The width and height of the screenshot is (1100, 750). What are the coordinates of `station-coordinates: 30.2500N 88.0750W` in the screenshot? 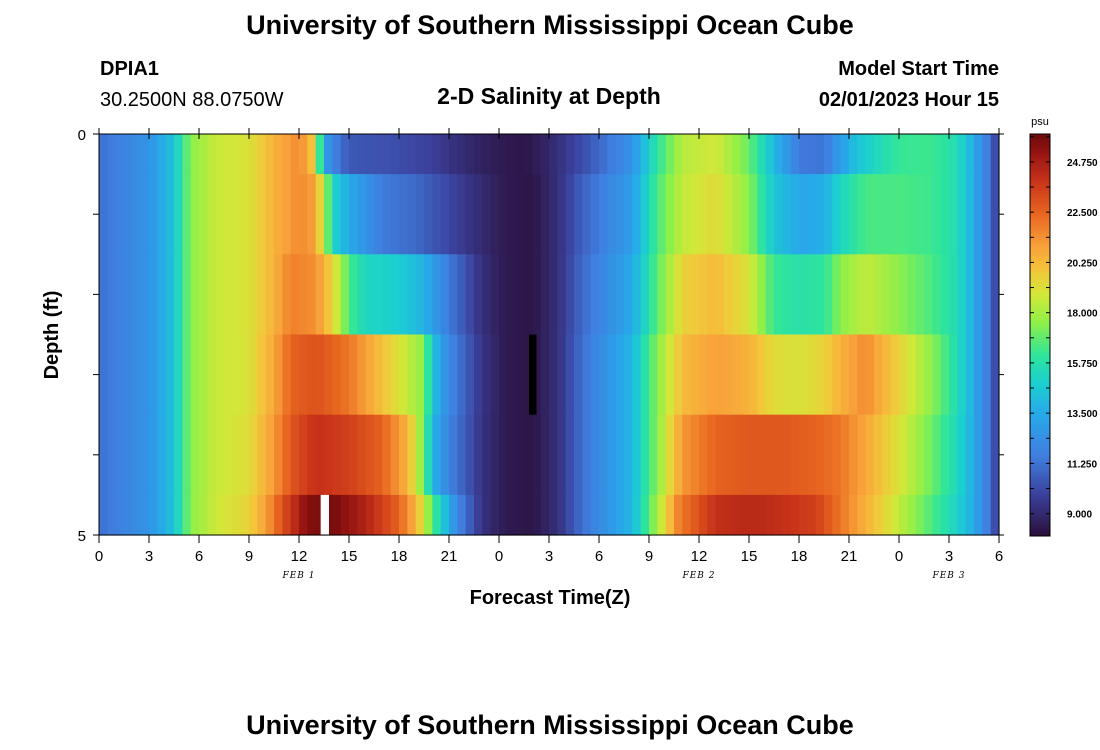 It's located at (192, 100).